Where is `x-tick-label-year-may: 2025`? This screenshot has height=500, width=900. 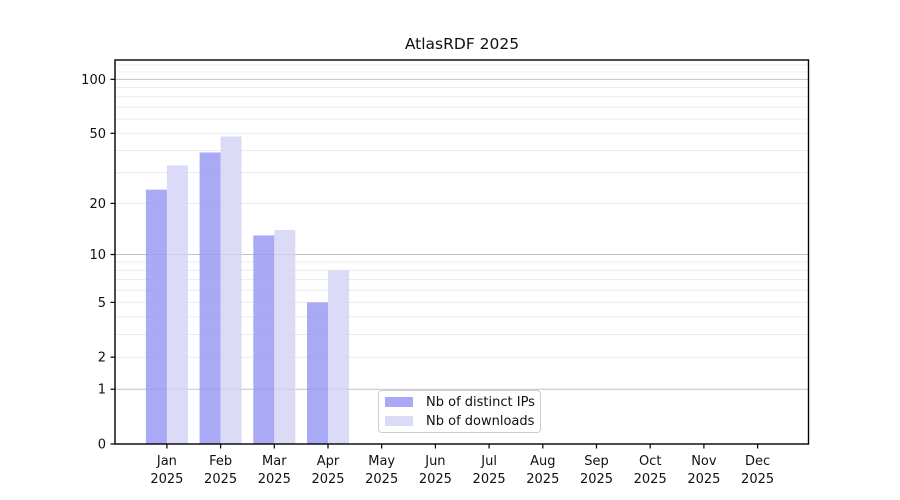 x-tick-label-year-may: 2025 is located at coordinates (381, 479).